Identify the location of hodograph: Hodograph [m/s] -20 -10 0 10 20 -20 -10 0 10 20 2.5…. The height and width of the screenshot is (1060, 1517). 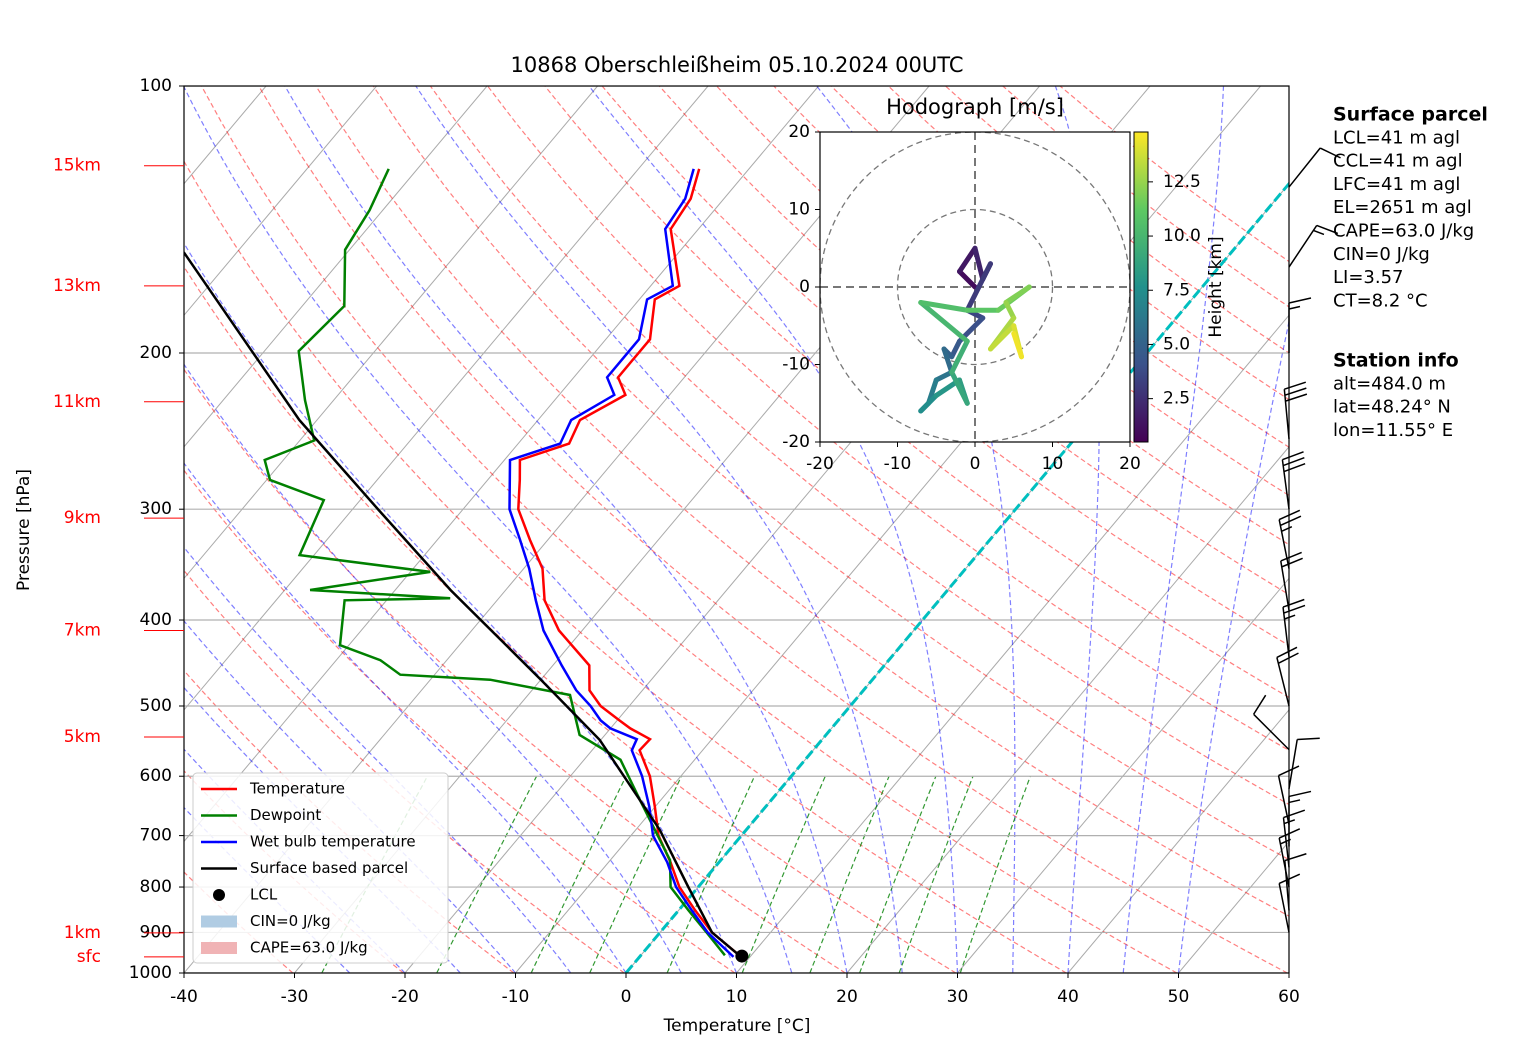
(1004, 284).